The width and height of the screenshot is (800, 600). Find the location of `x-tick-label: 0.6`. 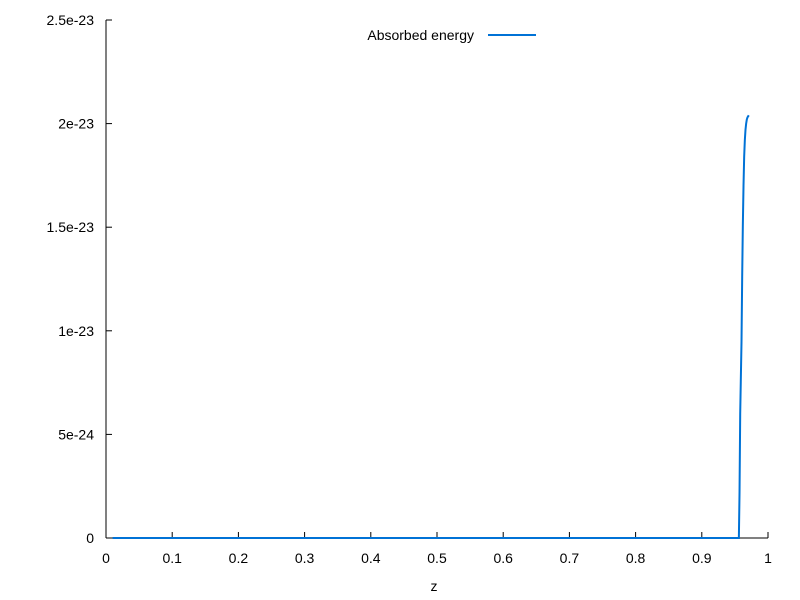

x-tick-label: 0.6 is located at coordinates (503, 558).